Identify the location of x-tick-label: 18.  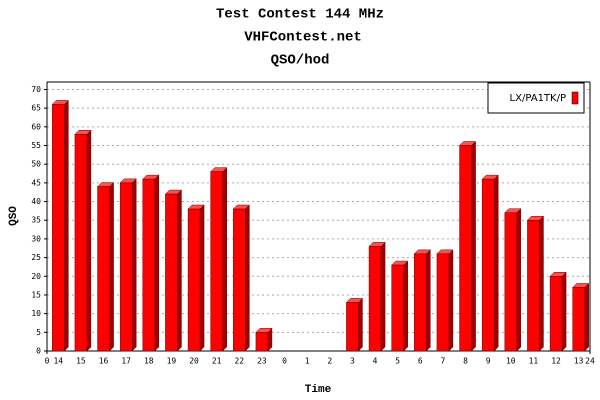
(149, 361).